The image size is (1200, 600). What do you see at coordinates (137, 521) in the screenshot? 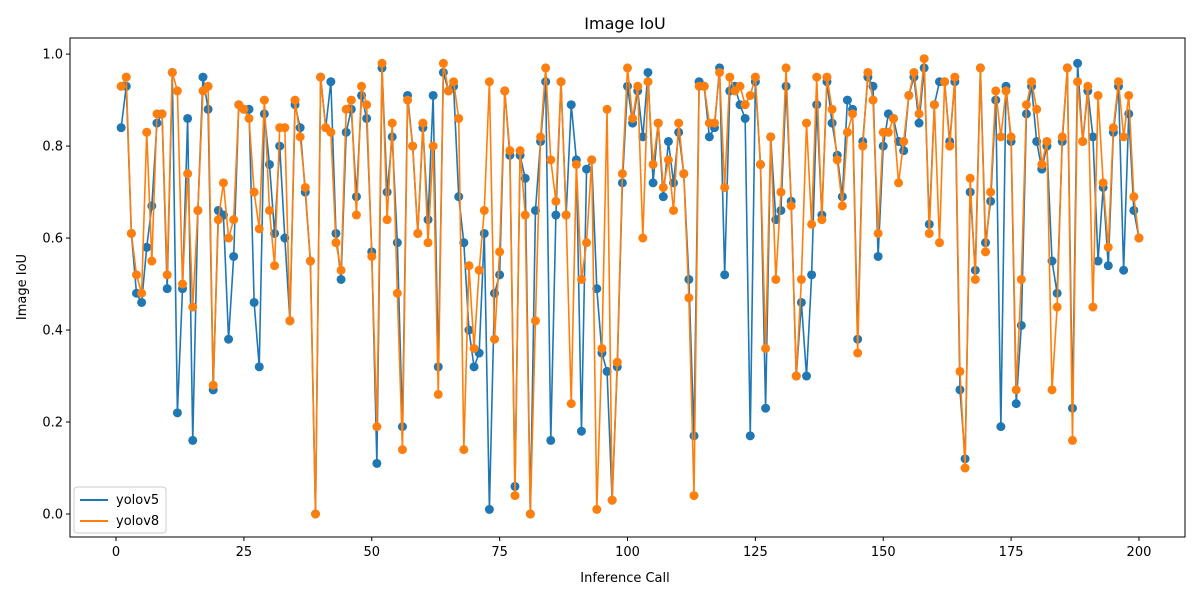
I see `legend-label-yolov8: yolov8` at bounding box center [137, 521].